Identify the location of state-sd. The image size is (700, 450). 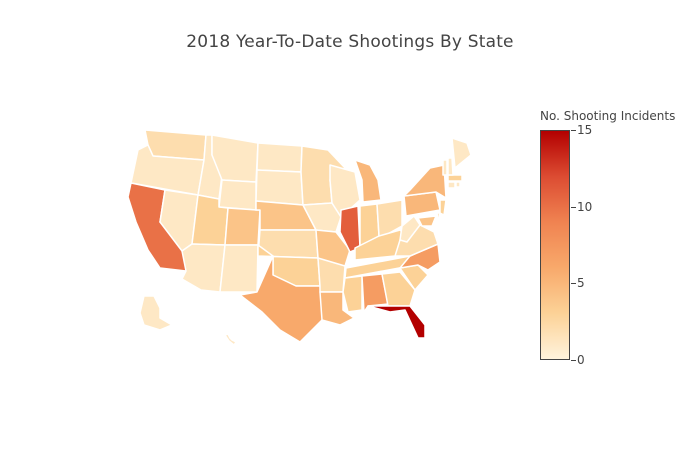
(279, 187).